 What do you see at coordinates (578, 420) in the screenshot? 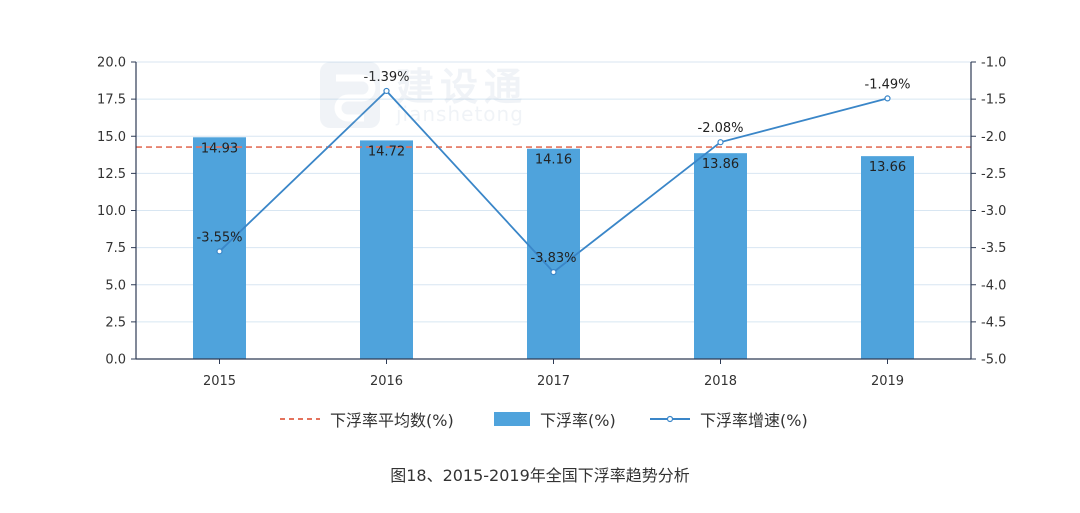
I see `legend-label-bar: 下浮率(%)` at bounding box center [578, 420].